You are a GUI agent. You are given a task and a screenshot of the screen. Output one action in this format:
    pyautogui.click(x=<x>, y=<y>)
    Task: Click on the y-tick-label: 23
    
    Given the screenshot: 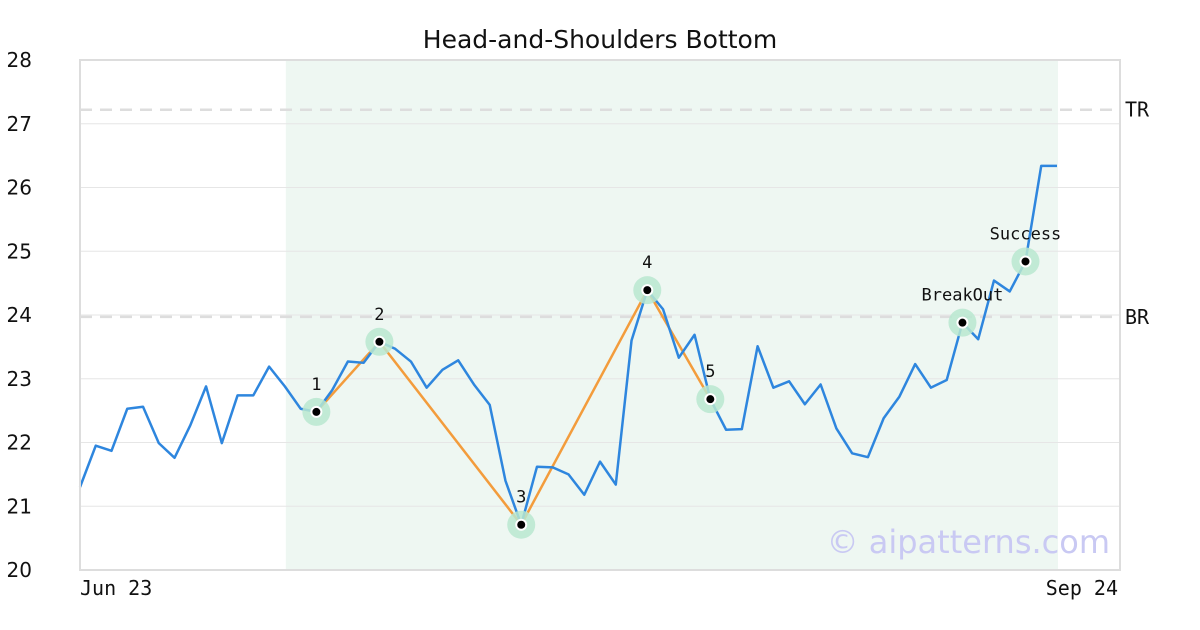 What is the action you would take?
    pyautogui.click(x=19, y=379)
    